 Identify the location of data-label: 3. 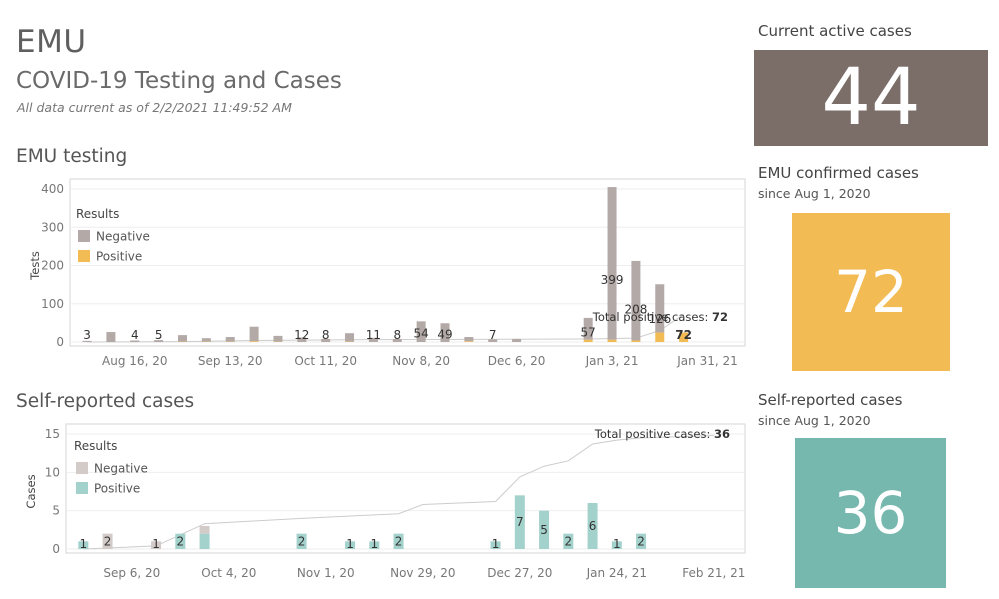
(87, 335).